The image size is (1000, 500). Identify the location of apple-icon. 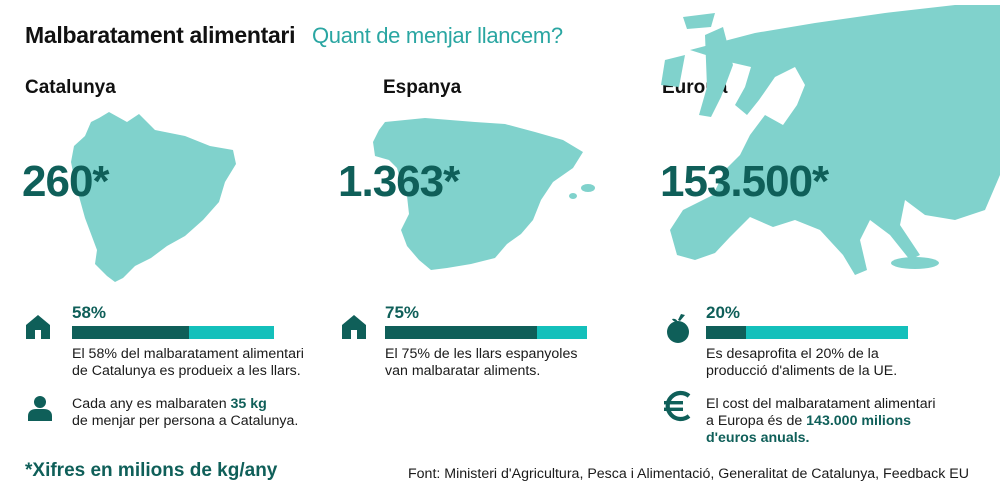
(678, 328).